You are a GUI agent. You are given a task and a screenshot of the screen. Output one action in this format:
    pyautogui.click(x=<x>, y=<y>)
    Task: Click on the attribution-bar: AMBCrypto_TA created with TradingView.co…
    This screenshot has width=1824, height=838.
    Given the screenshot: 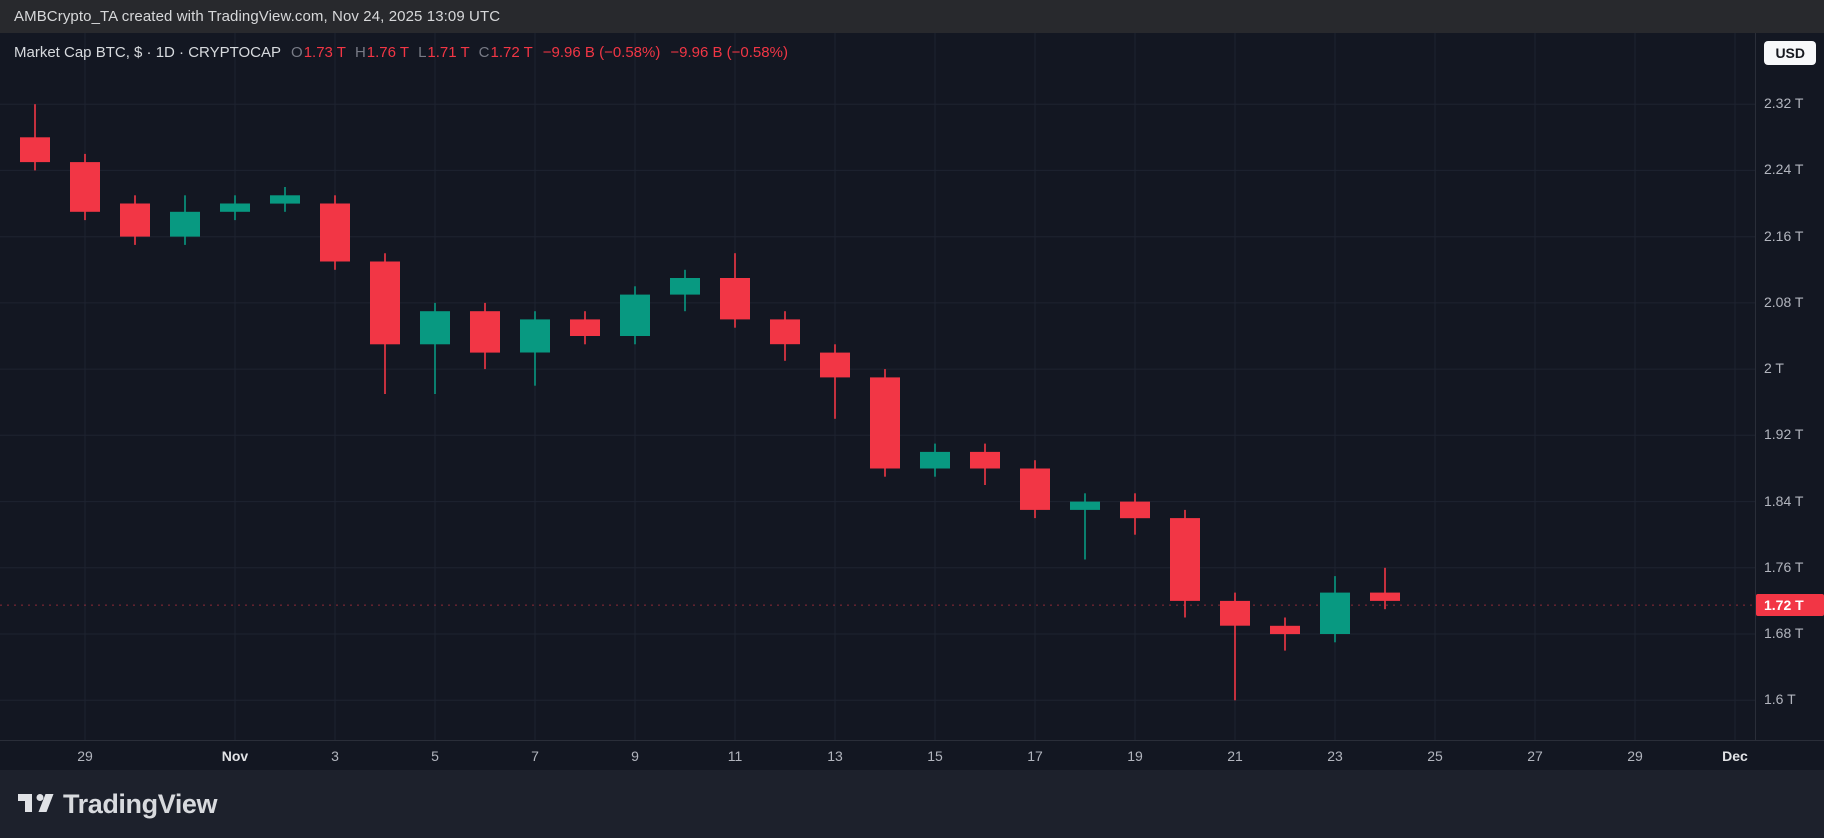 What is the action you would take?
    pyautogui.click(x=912, y=16)
    